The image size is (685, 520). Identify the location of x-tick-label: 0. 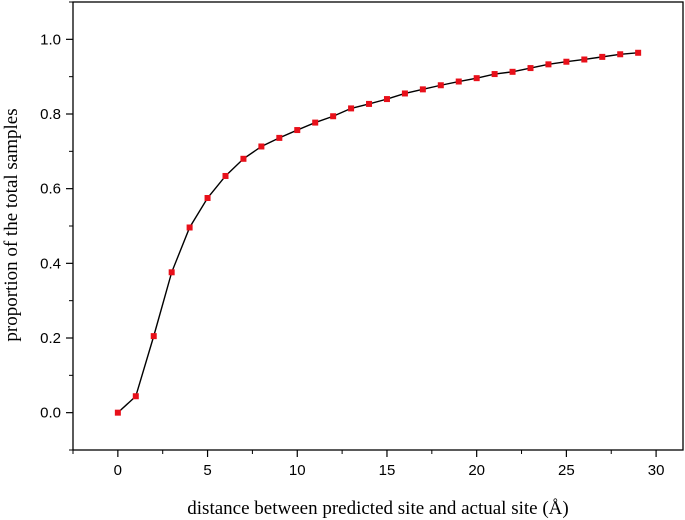
(118, 470).